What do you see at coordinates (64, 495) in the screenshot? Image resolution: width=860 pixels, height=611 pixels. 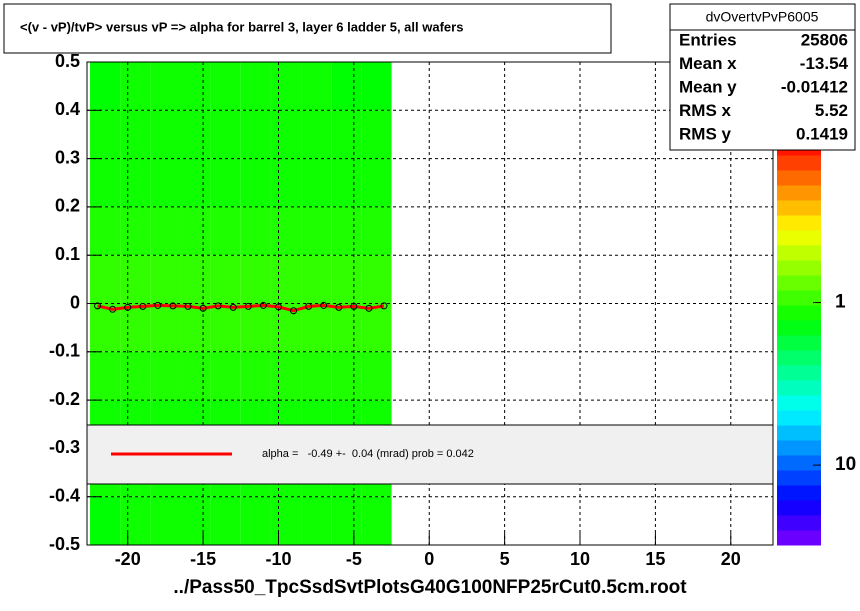 I see `y-tick-label: -0.4` at bounding box center [64, 495].